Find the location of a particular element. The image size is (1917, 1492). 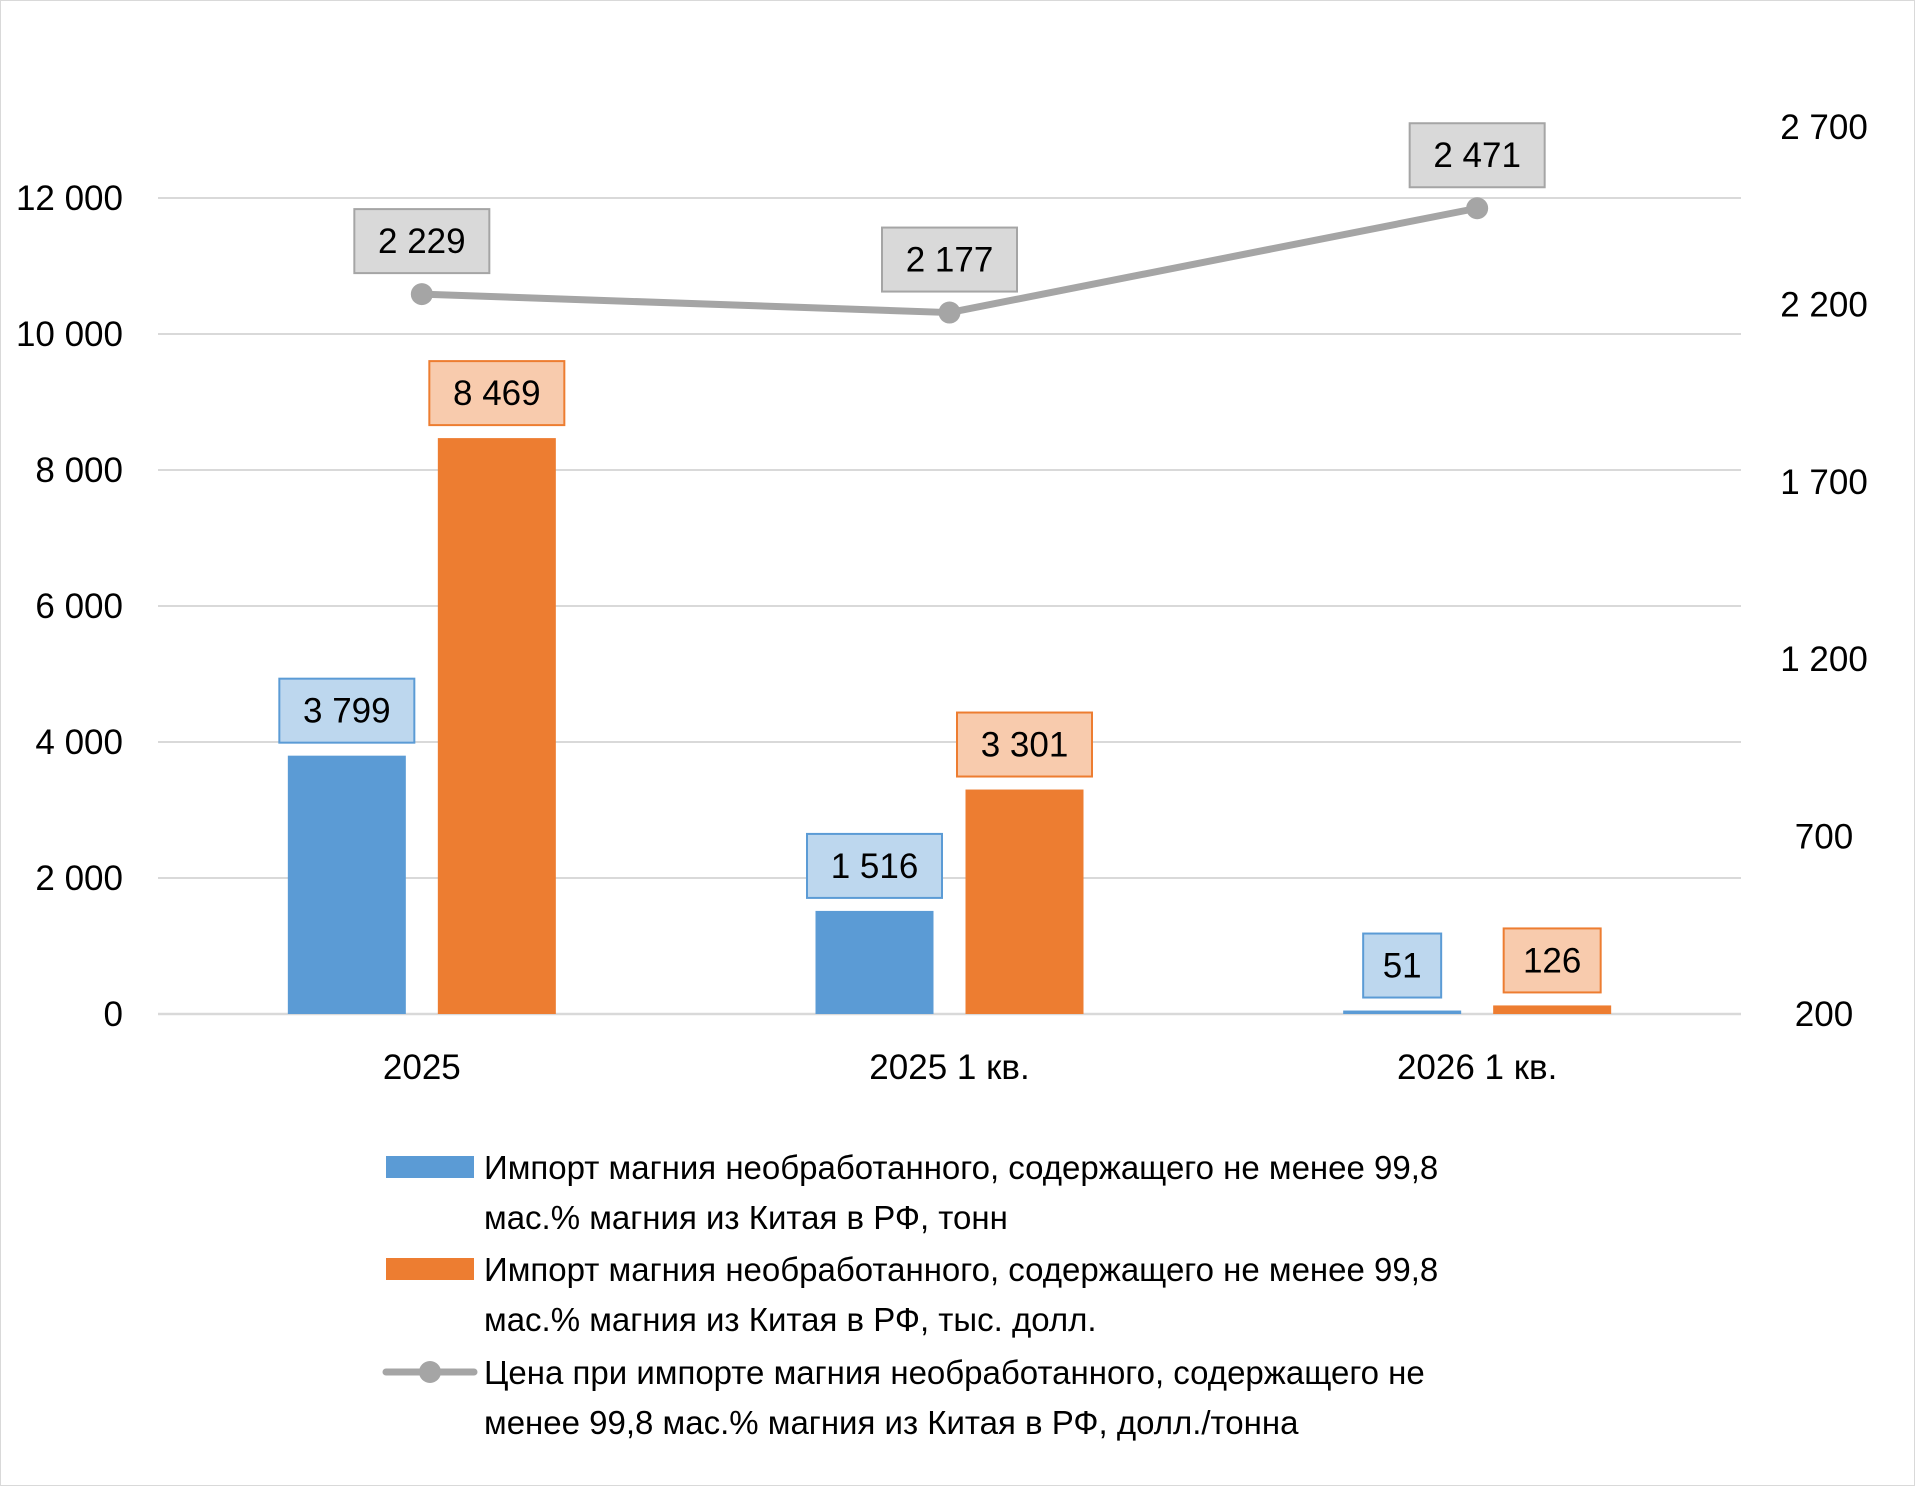

bar-data-label: 3 799 is located at coordinates (347, 710).